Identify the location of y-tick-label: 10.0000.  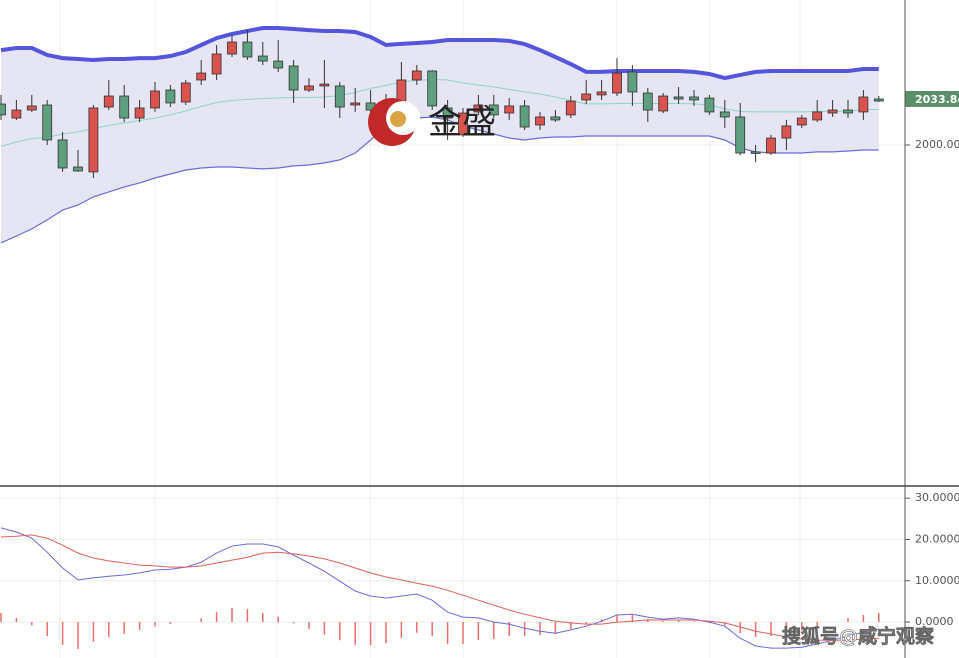
(937, 580).